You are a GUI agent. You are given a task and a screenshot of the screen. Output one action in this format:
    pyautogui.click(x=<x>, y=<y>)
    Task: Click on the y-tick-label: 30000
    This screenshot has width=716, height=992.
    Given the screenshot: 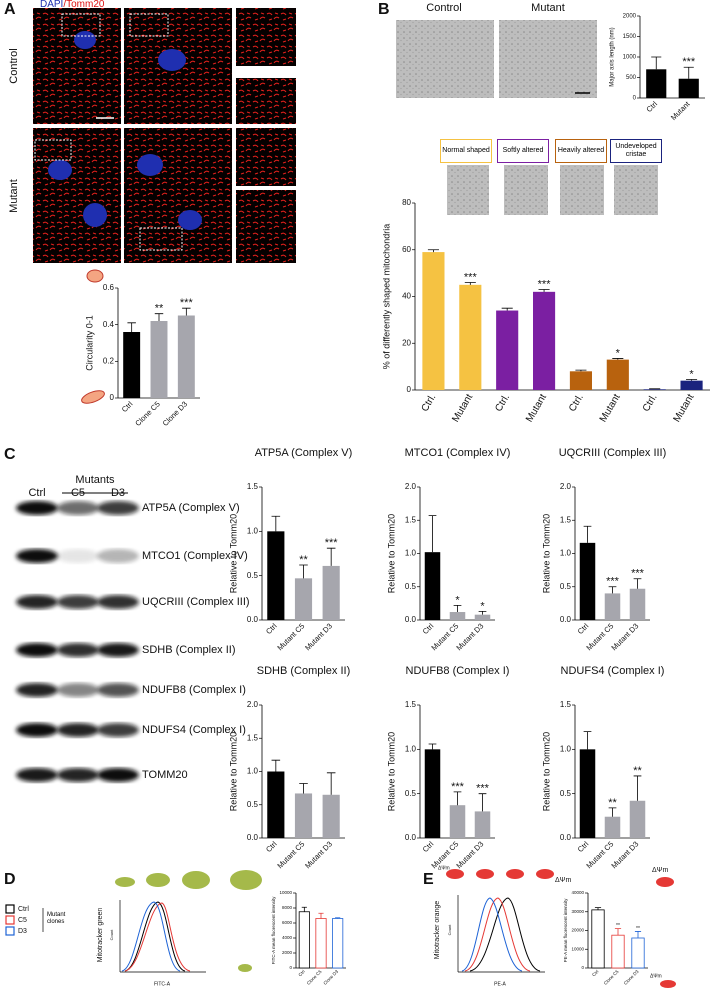 What is the action you would take?
    pyautogui.click(x=577, y=911)
    